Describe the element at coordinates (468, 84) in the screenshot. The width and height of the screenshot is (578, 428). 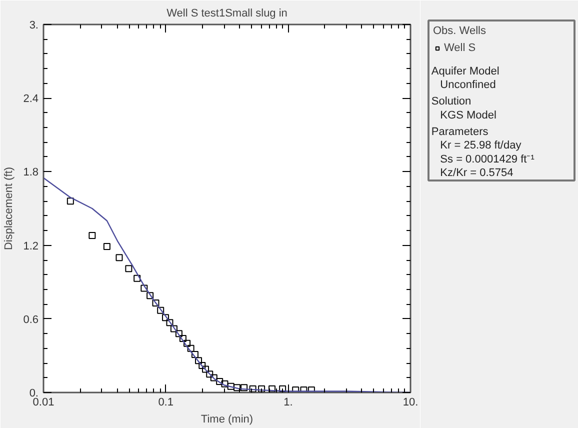
I see `text: Unconfined` at that location.